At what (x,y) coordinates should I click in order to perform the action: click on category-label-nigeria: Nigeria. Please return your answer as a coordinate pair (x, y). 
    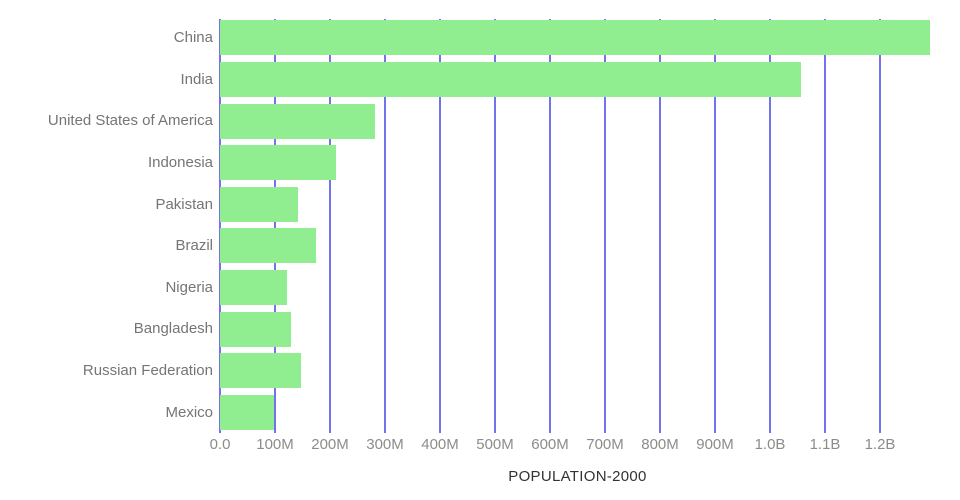
    Looking at the image, I should click on (189, 287).